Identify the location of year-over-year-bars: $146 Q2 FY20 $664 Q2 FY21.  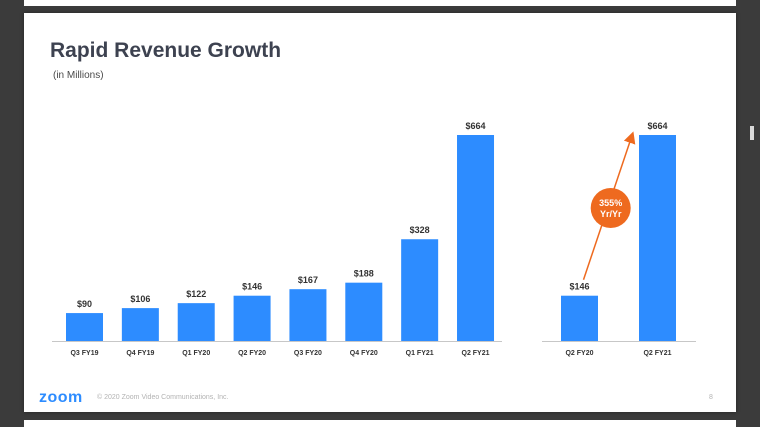
(619, 239).